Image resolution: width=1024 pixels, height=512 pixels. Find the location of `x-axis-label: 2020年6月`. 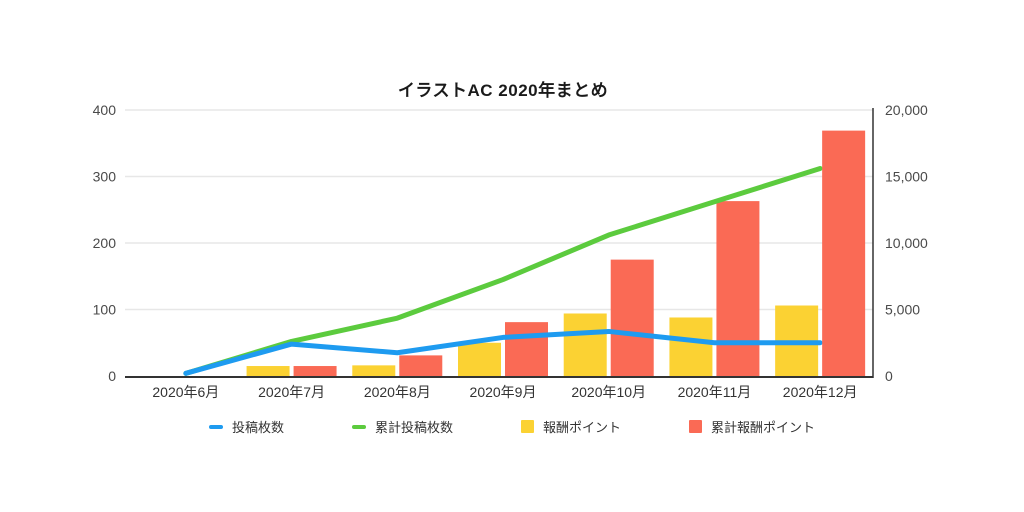

x-axis-label: 2020年6月 is located at coordinates (185, 392).